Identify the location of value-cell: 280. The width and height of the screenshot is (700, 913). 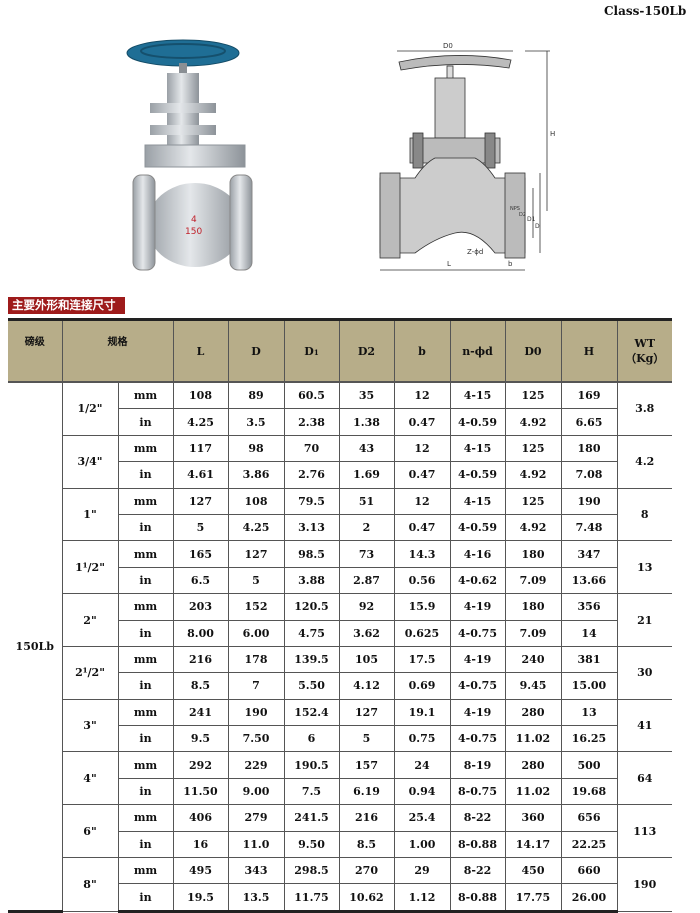
(533, 712).